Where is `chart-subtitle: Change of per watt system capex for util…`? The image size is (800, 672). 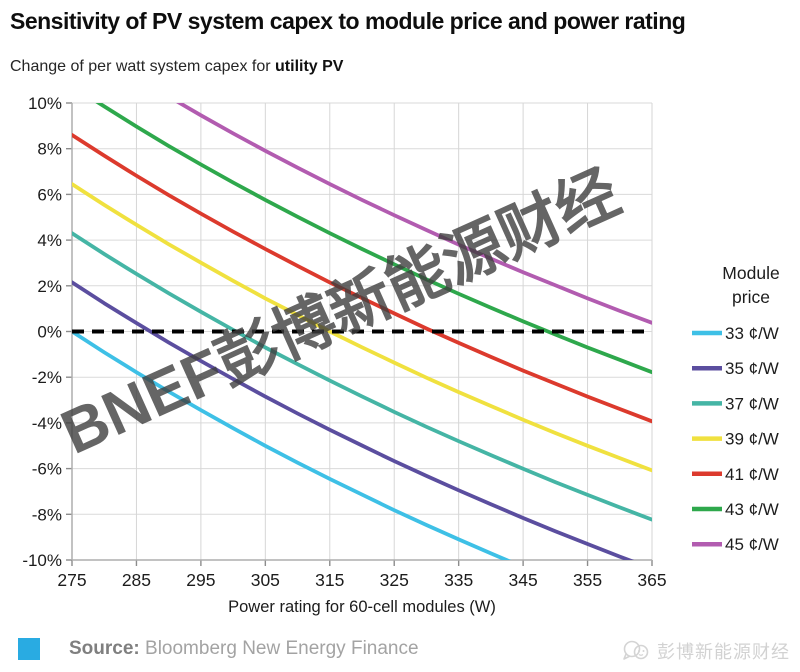
chart-subtitle: Change of per watt system capex for util… is located at coordinates (176, 67).